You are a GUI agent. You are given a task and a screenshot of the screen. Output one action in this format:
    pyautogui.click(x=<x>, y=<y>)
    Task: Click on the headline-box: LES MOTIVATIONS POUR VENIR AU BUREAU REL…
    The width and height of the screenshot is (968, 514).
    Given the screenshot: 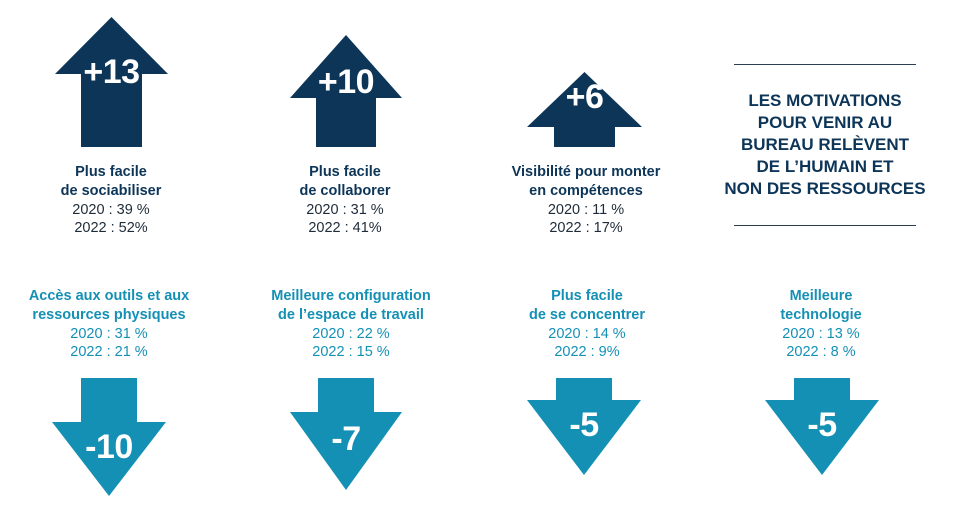 What is the action you would take?
    pyautogui.click(x=825, y=145)
    